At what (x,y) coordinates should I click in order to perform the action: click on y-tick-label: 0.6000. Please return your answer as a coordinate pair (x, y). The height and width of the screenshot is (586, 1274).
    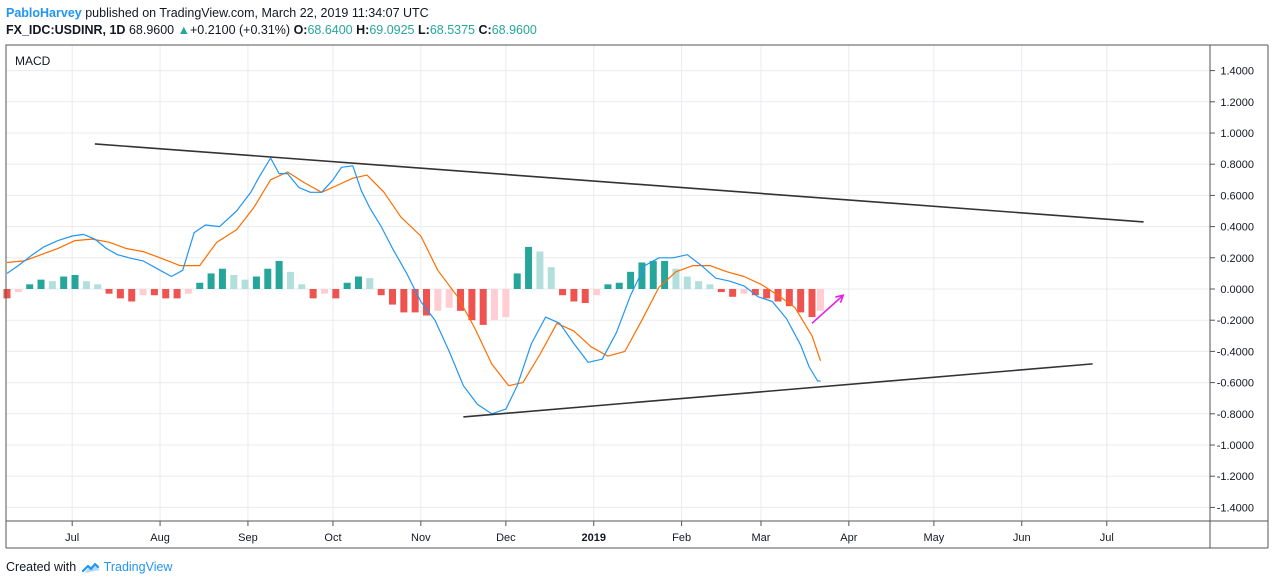
    Looking at the image, I should click on (1237, 196).